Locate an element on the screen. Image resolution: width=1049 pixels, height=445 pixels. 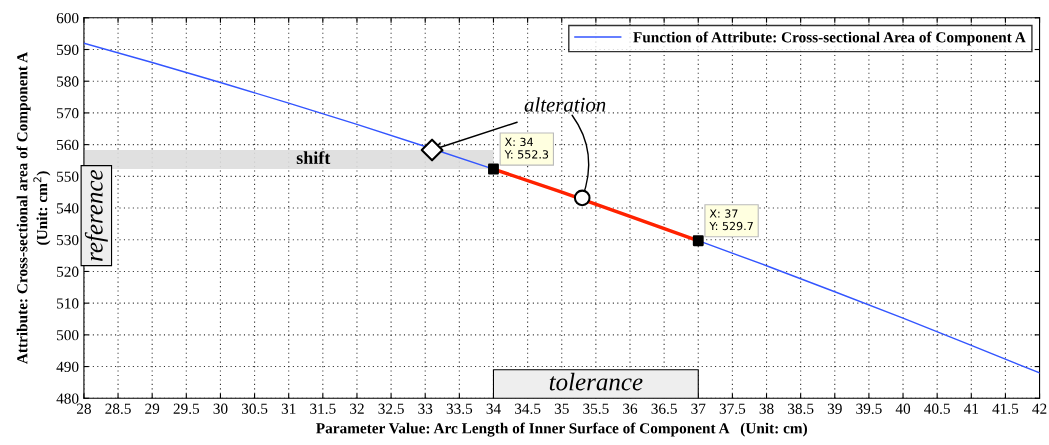
x-tick-label: 35 is located at coordinates (561, 408).